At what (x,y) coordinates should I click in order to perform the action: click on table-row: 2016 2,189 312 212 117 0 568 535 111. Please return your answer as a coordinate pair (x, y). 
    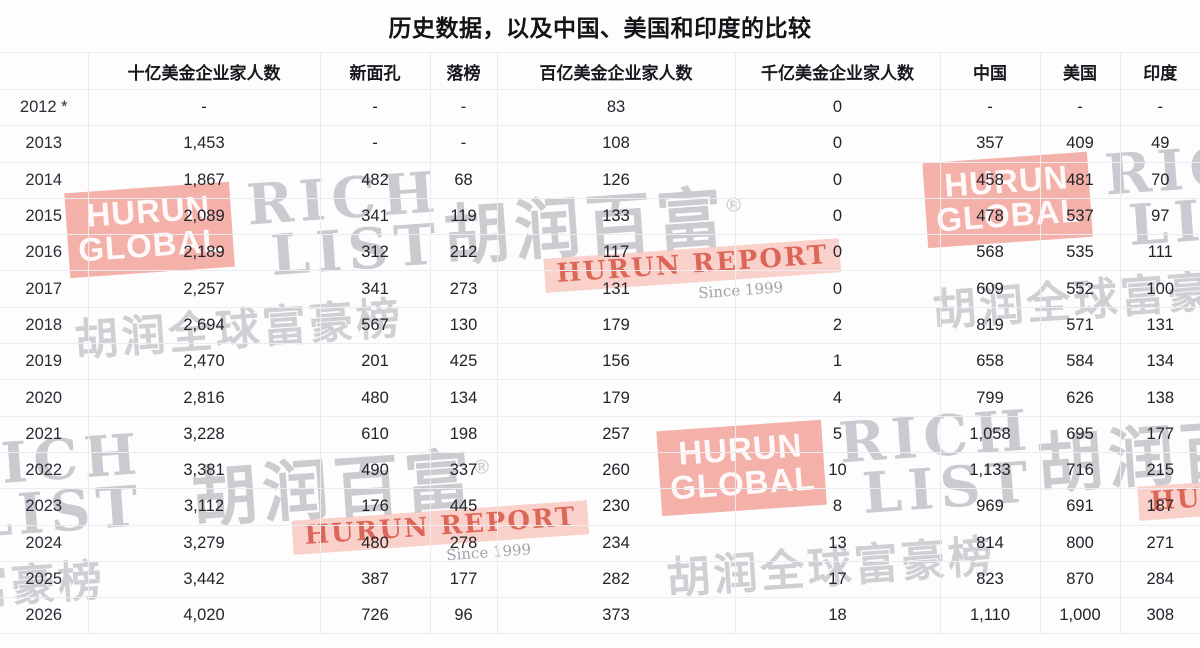
    Looking at the image, I should click on (600, 253).